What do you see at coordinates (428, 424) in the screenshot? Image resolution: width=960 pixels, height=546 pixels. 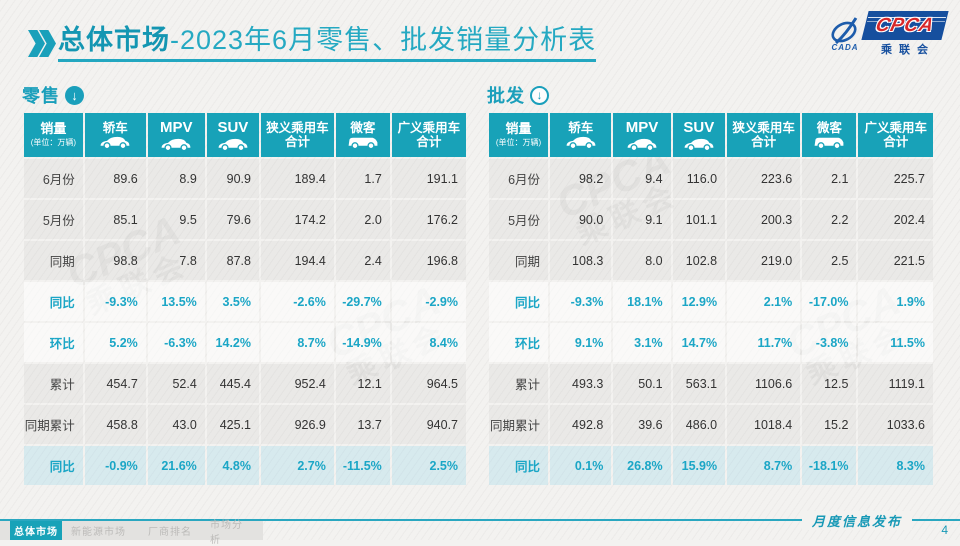 I see `data-cell: 940.7` at bounding box center [428, 424].